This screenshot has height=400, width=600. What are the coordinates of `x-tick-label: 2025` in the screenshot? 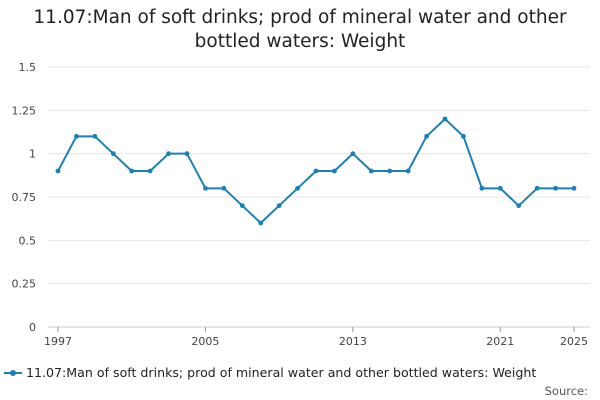 It's located at (574, 341).